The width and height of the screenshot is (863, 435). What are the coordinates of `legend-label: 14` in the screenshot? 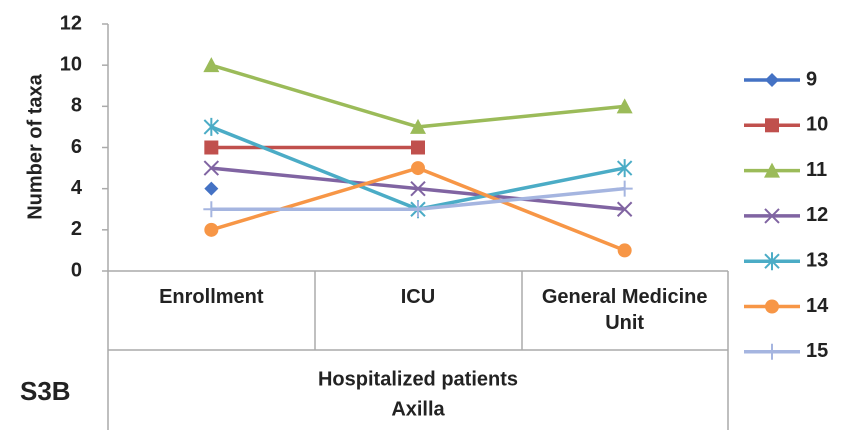 It's located at (817, 306).